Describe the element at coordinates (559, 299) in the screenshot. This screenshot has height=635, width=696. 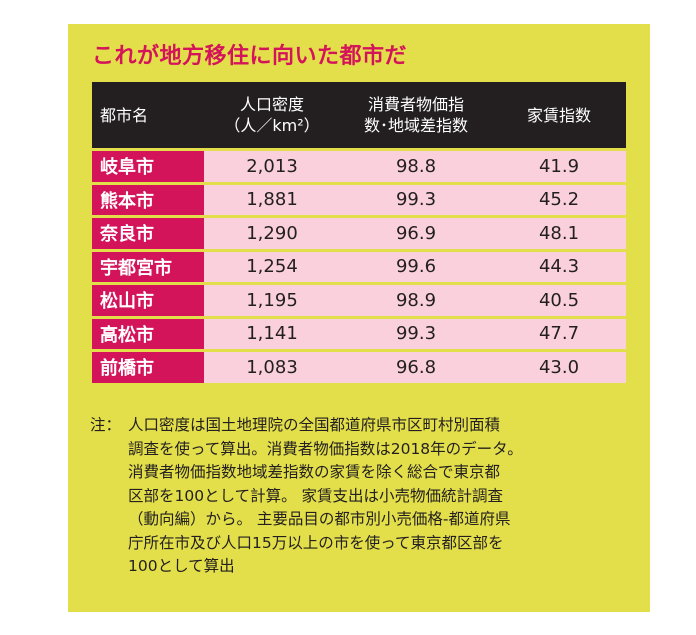
I see `rent-cell: 40.5` at that location.